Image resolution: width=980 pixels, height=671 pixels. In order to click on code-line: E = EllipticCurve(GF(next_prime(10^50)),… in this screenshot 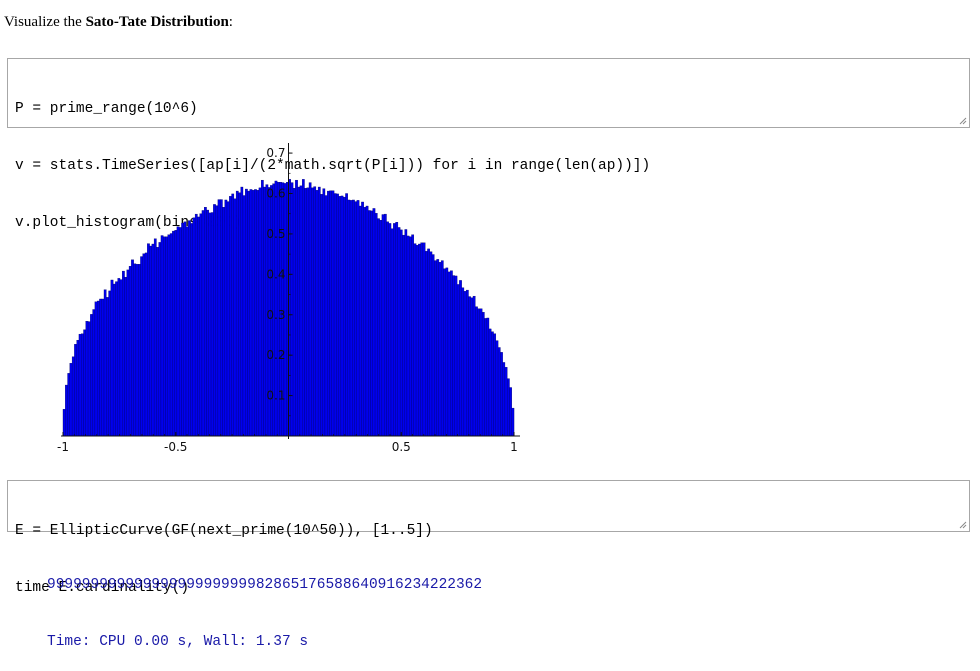, I will do `click(224, 531)`.